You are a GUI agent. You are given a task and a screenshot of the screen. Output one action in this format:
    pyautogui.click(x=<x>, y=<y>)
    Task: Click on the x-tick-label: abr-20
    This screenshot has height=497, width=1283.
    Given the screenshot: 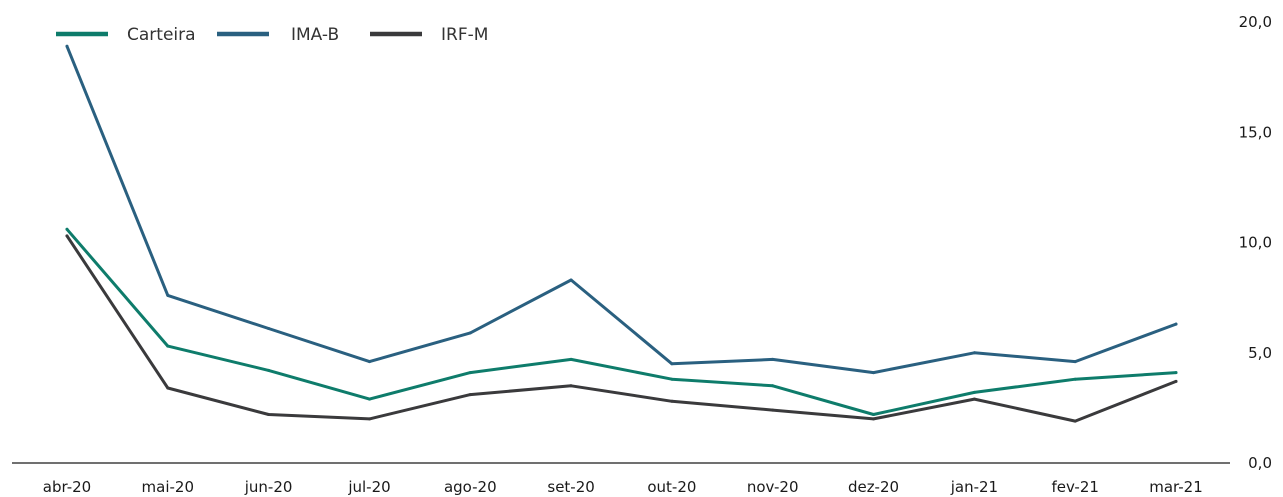 What is the action you would take?
    pyautogui.click(x=67, y=487)
    